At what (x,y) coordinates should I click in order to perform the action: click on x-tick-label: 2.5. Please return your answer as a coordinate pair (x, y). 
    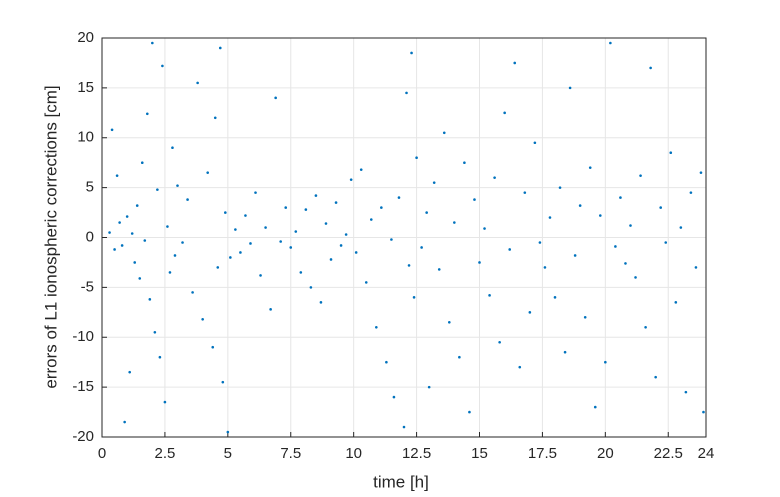
    Looking at the image, I should click on (164, 453).